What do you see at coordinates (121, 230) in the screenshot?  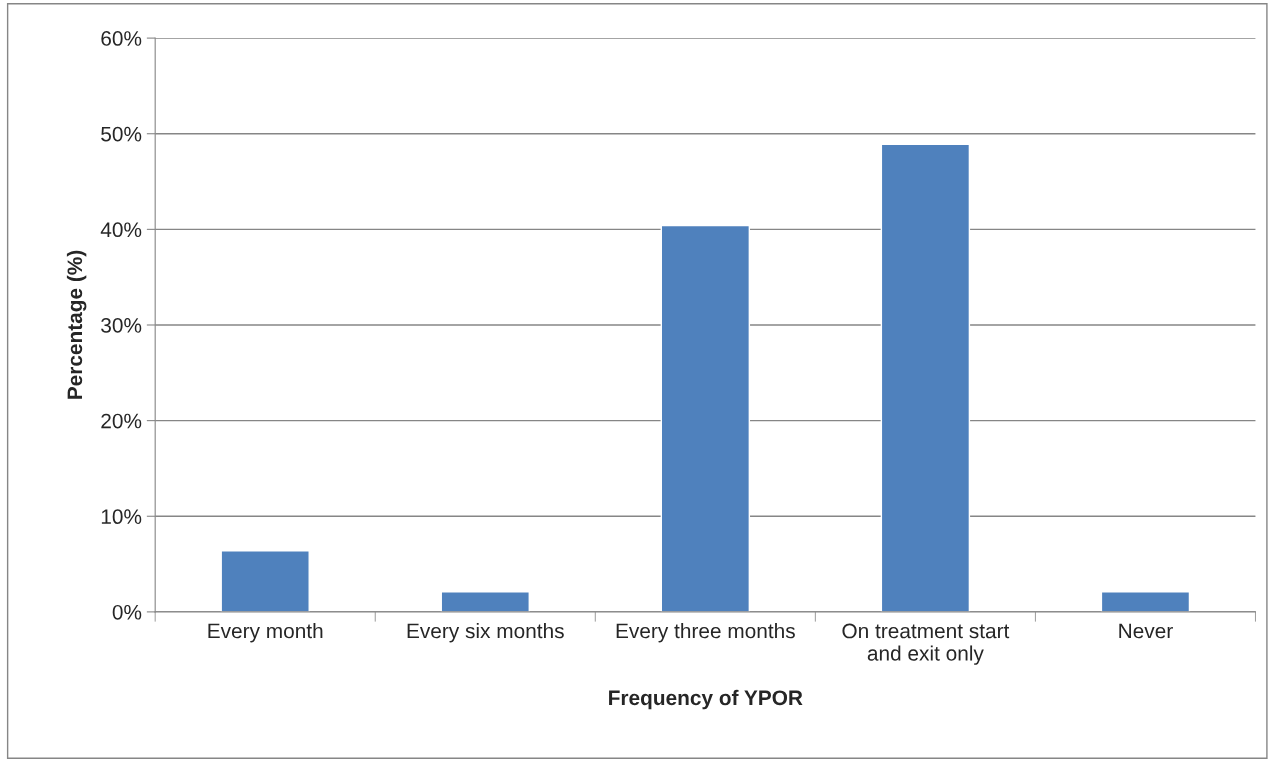 I see `y-tick-label: 40%` at bounding box center [121, 230].